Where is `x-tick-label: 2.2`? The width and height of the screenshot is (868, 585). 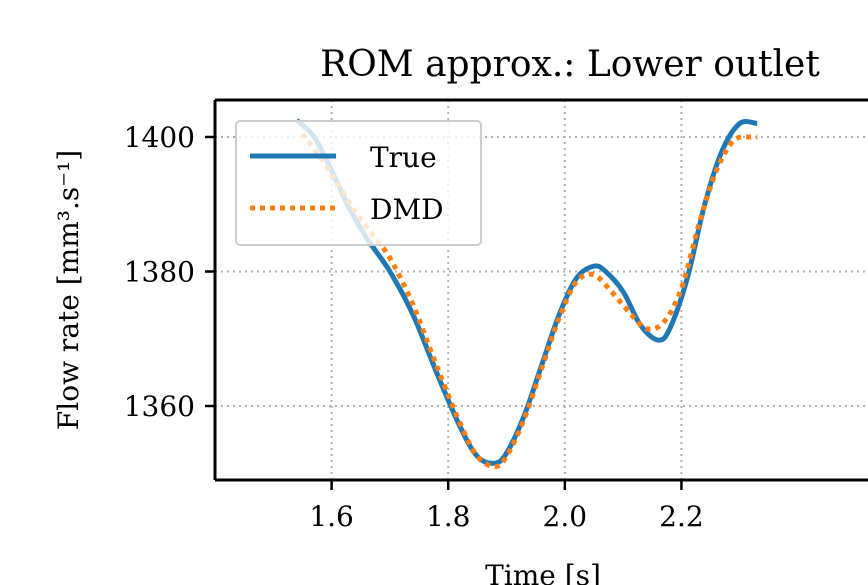
x-tick-label: 2.2 is located at coordinates (681, 516).